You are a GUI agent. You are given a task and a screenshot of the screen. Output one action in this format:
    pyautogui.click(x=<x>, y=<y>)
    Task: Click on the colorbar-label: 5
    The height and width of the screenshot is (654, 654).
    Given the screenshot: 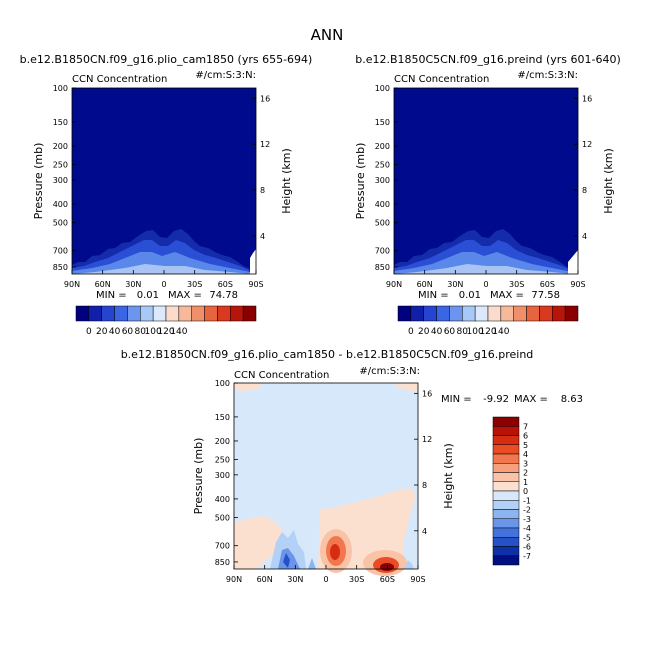 What is the action you would take?
    pyautogui.click(x=525, y=445)
    